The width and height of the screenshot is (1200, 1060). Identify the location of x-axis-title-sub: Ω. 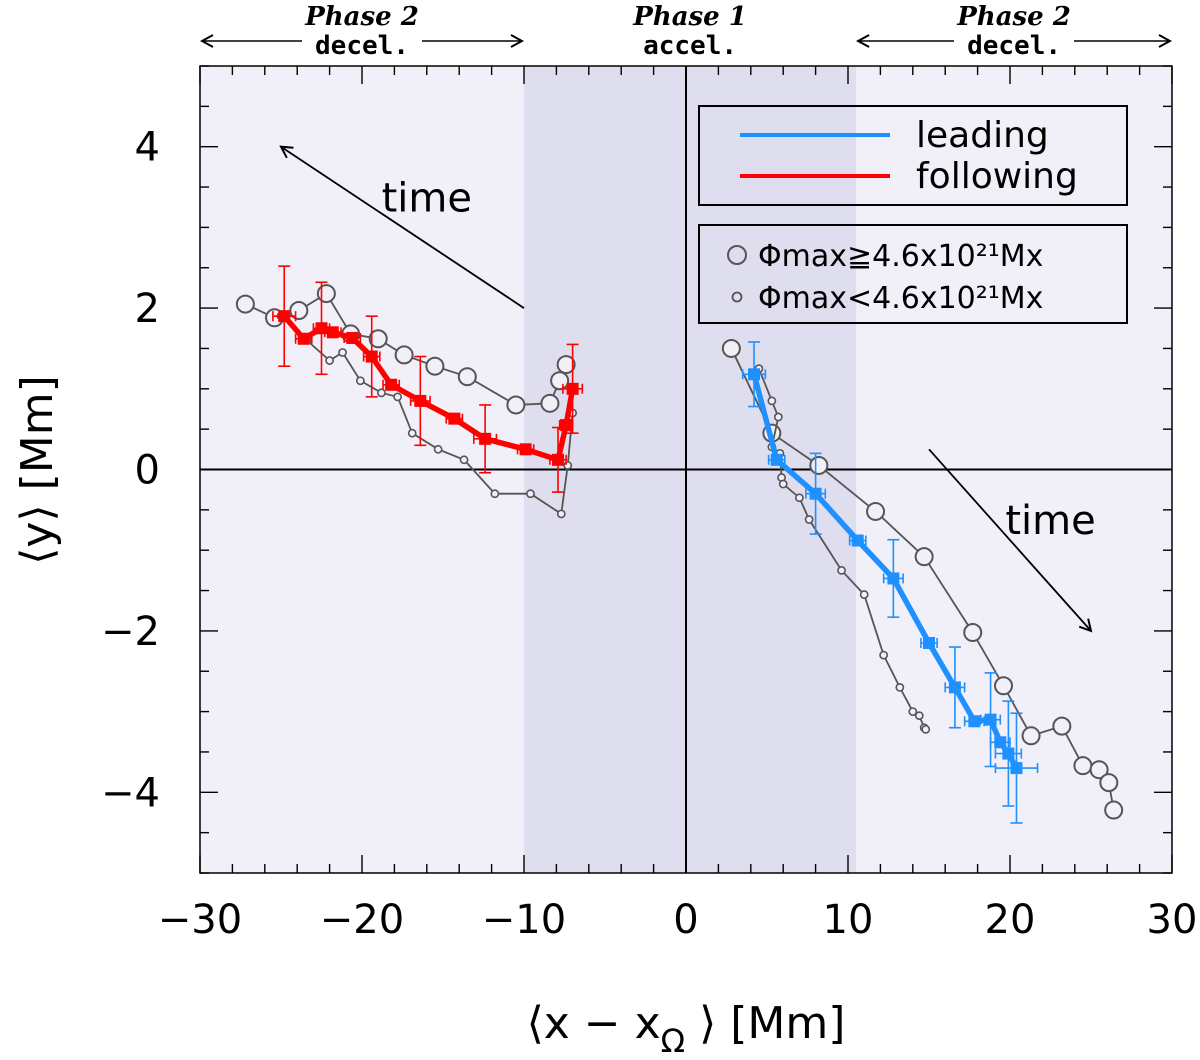
(673, 1041).